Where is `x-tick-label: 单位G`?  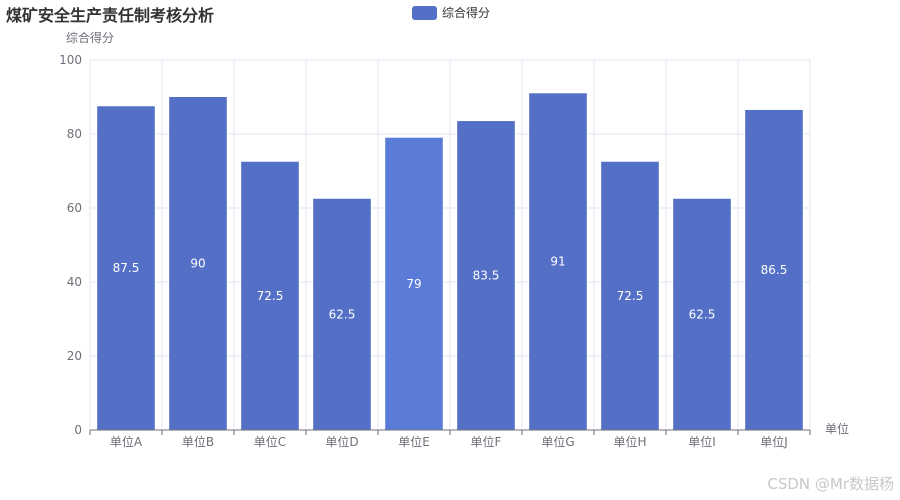 x-tick-label: 单位G is located at coordinates (557, 441).